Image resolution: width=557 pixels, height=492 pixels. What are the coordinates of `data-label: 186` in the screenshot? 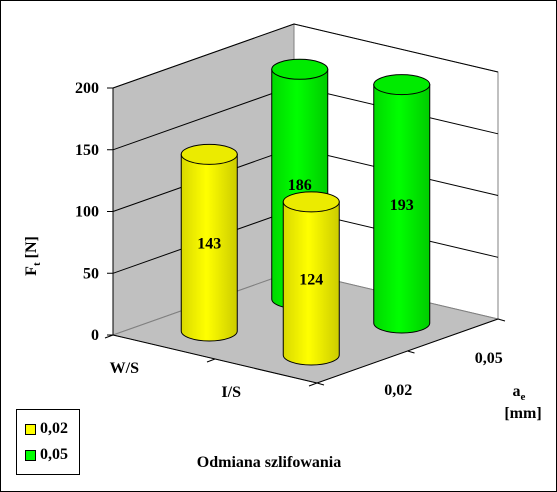 It's located at (300, 185).